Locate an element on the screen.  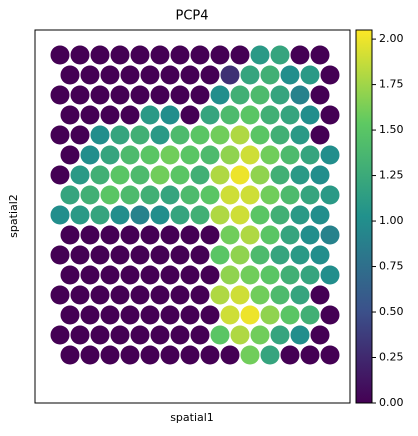
y-axis-label: spatial2 is located at coordinates (13, 216).